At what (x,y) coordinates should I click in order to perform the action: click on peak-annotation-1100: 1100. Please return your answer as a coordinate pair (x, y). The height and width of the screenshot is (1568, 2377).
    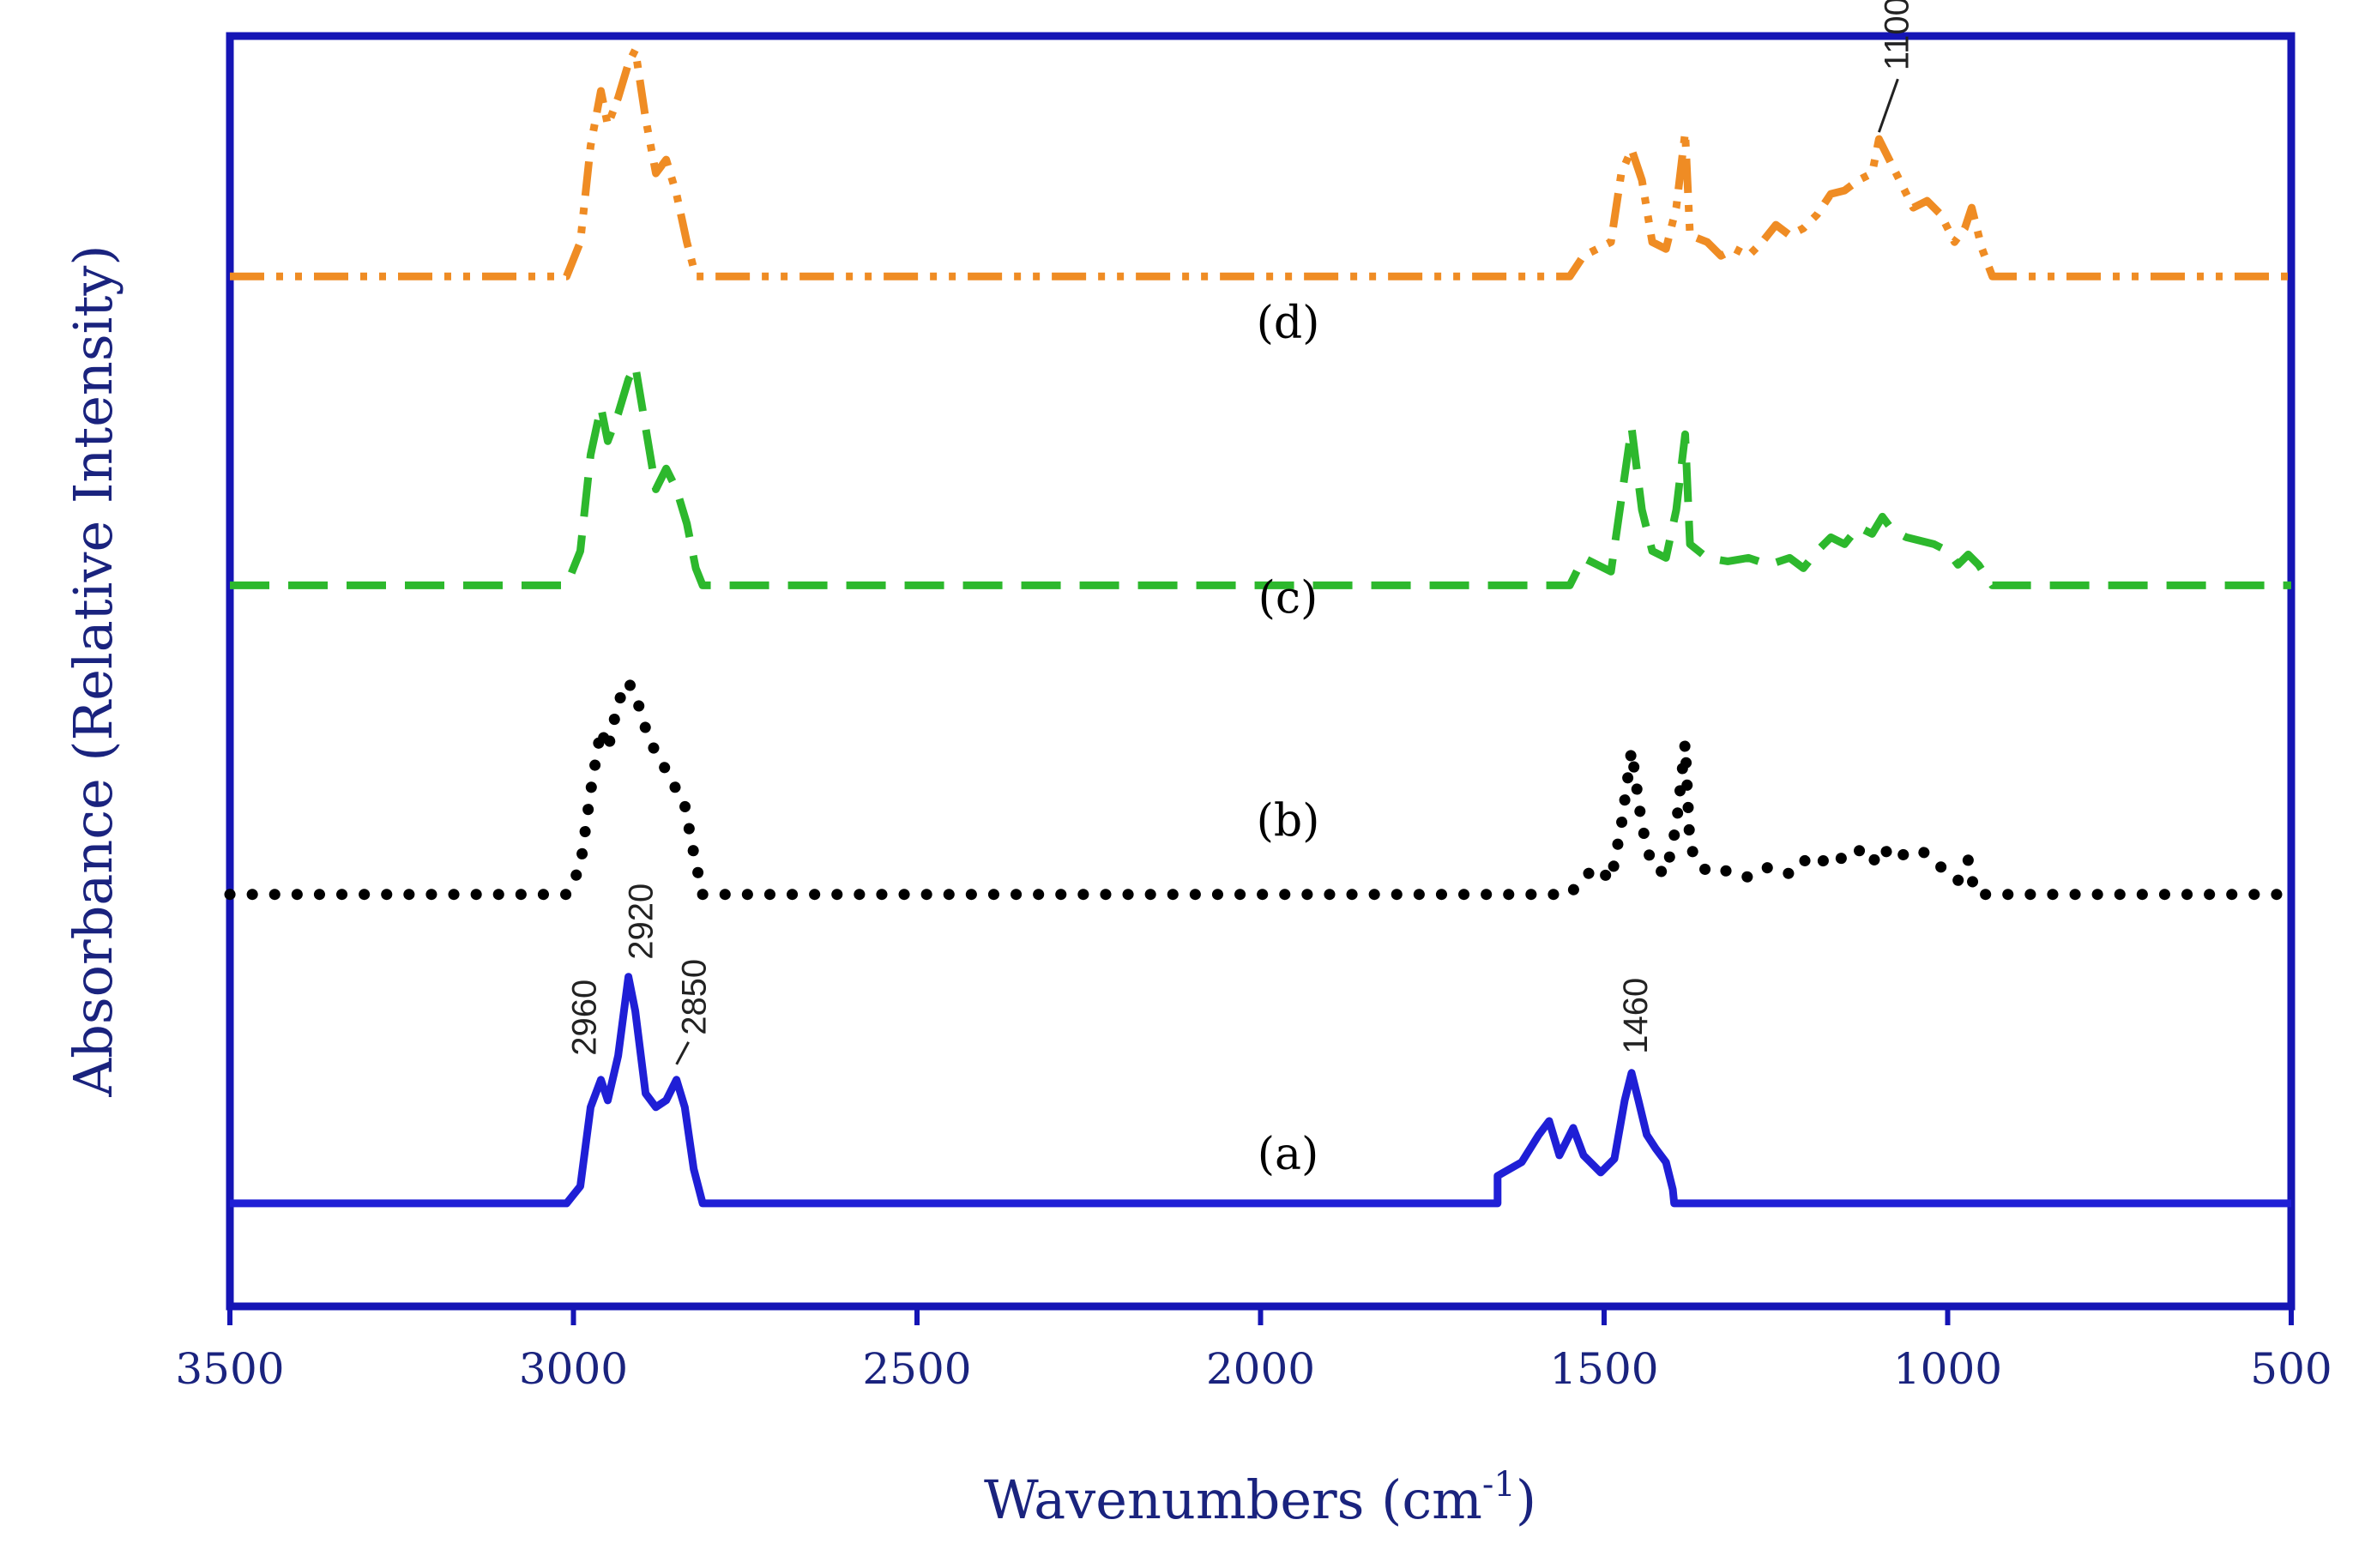
    Looking at the image, I should click on (1896, 35).